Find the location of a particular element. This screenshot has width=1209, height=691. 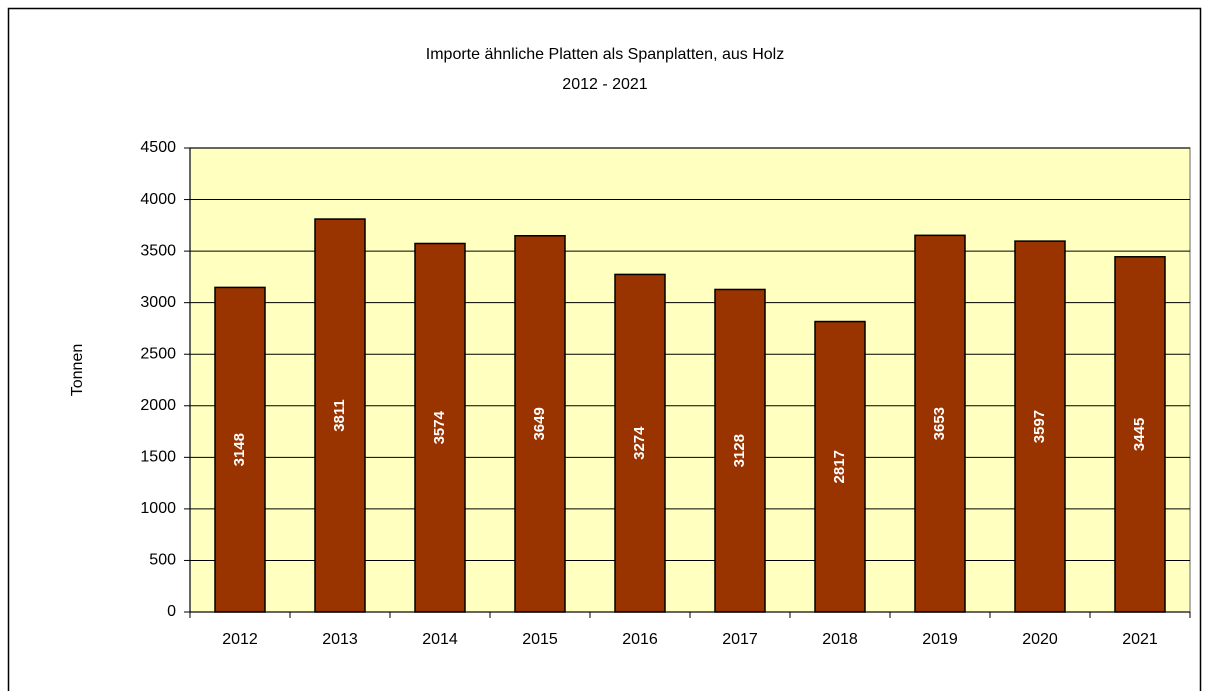

value-label: 3597 is located at coordinates (1039, 426).